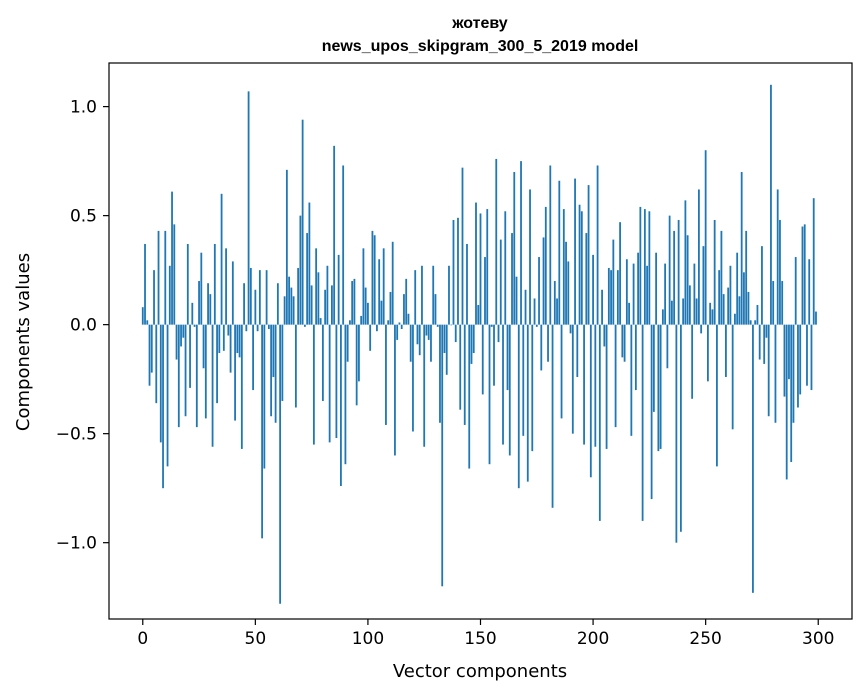 The image size is (867, 696). Describe the element at coordinates (76, 435) in the screenshot. I see `y-tick-label: −0.5` at that location.